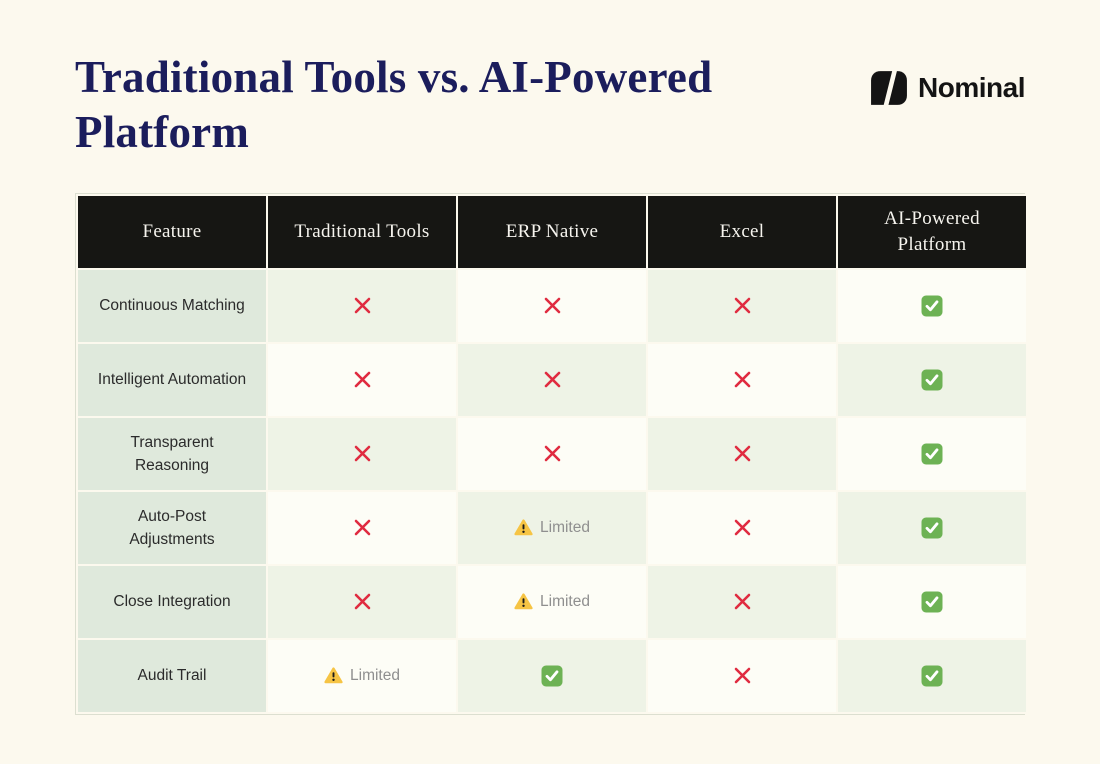 The height and width of the screenshot is (764, 1100). I want to click on table-row-auto-post-adjustments: Auto-Post Adjustments Limited, so click(552, 527).